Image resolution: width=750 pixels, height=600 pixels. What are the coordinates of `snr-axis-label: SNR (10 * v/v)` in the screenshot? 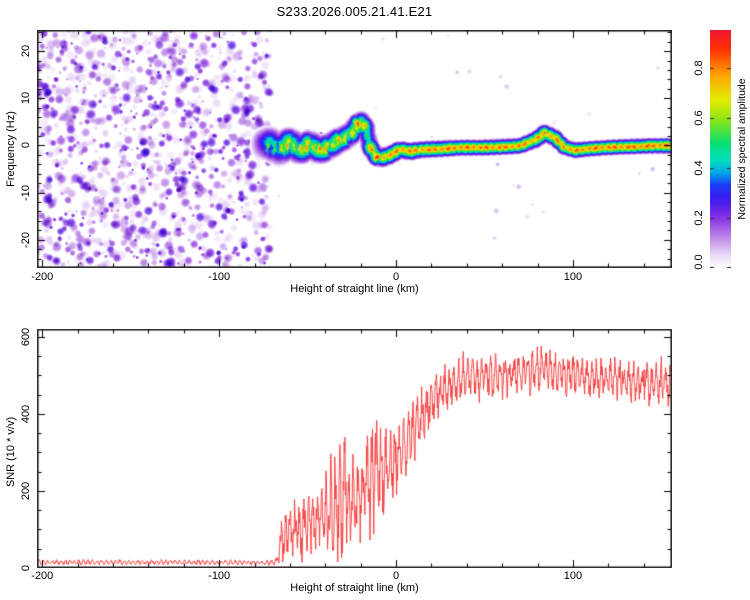 It's located at (11, 452).